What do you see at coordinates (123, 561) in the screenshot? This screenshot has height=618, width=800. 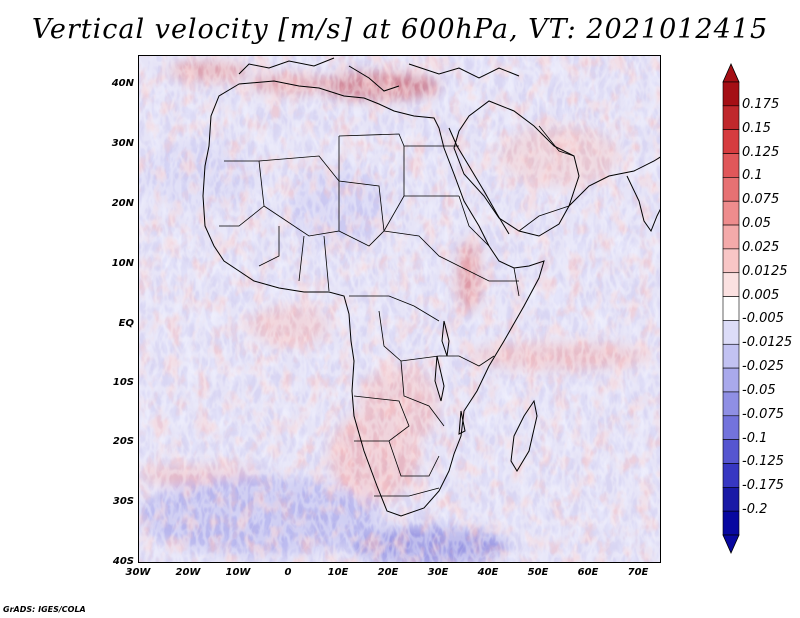 I see `lat-label-40s: 40S` at bounding box center [123, 561].